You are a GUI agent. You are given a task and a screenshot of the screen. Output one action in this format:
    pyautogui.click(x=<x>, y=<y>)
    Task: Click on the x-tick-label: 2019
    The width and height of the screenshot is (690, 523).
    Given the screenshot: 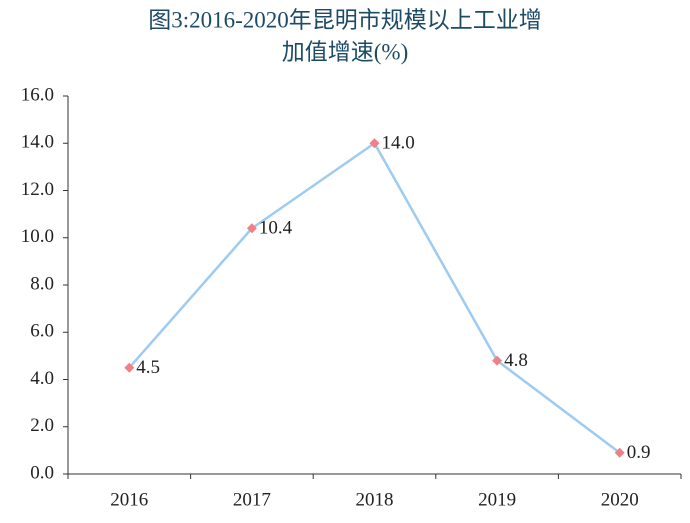 What is the action you would take?
    pyautogui.click(x=497, y=499)
    